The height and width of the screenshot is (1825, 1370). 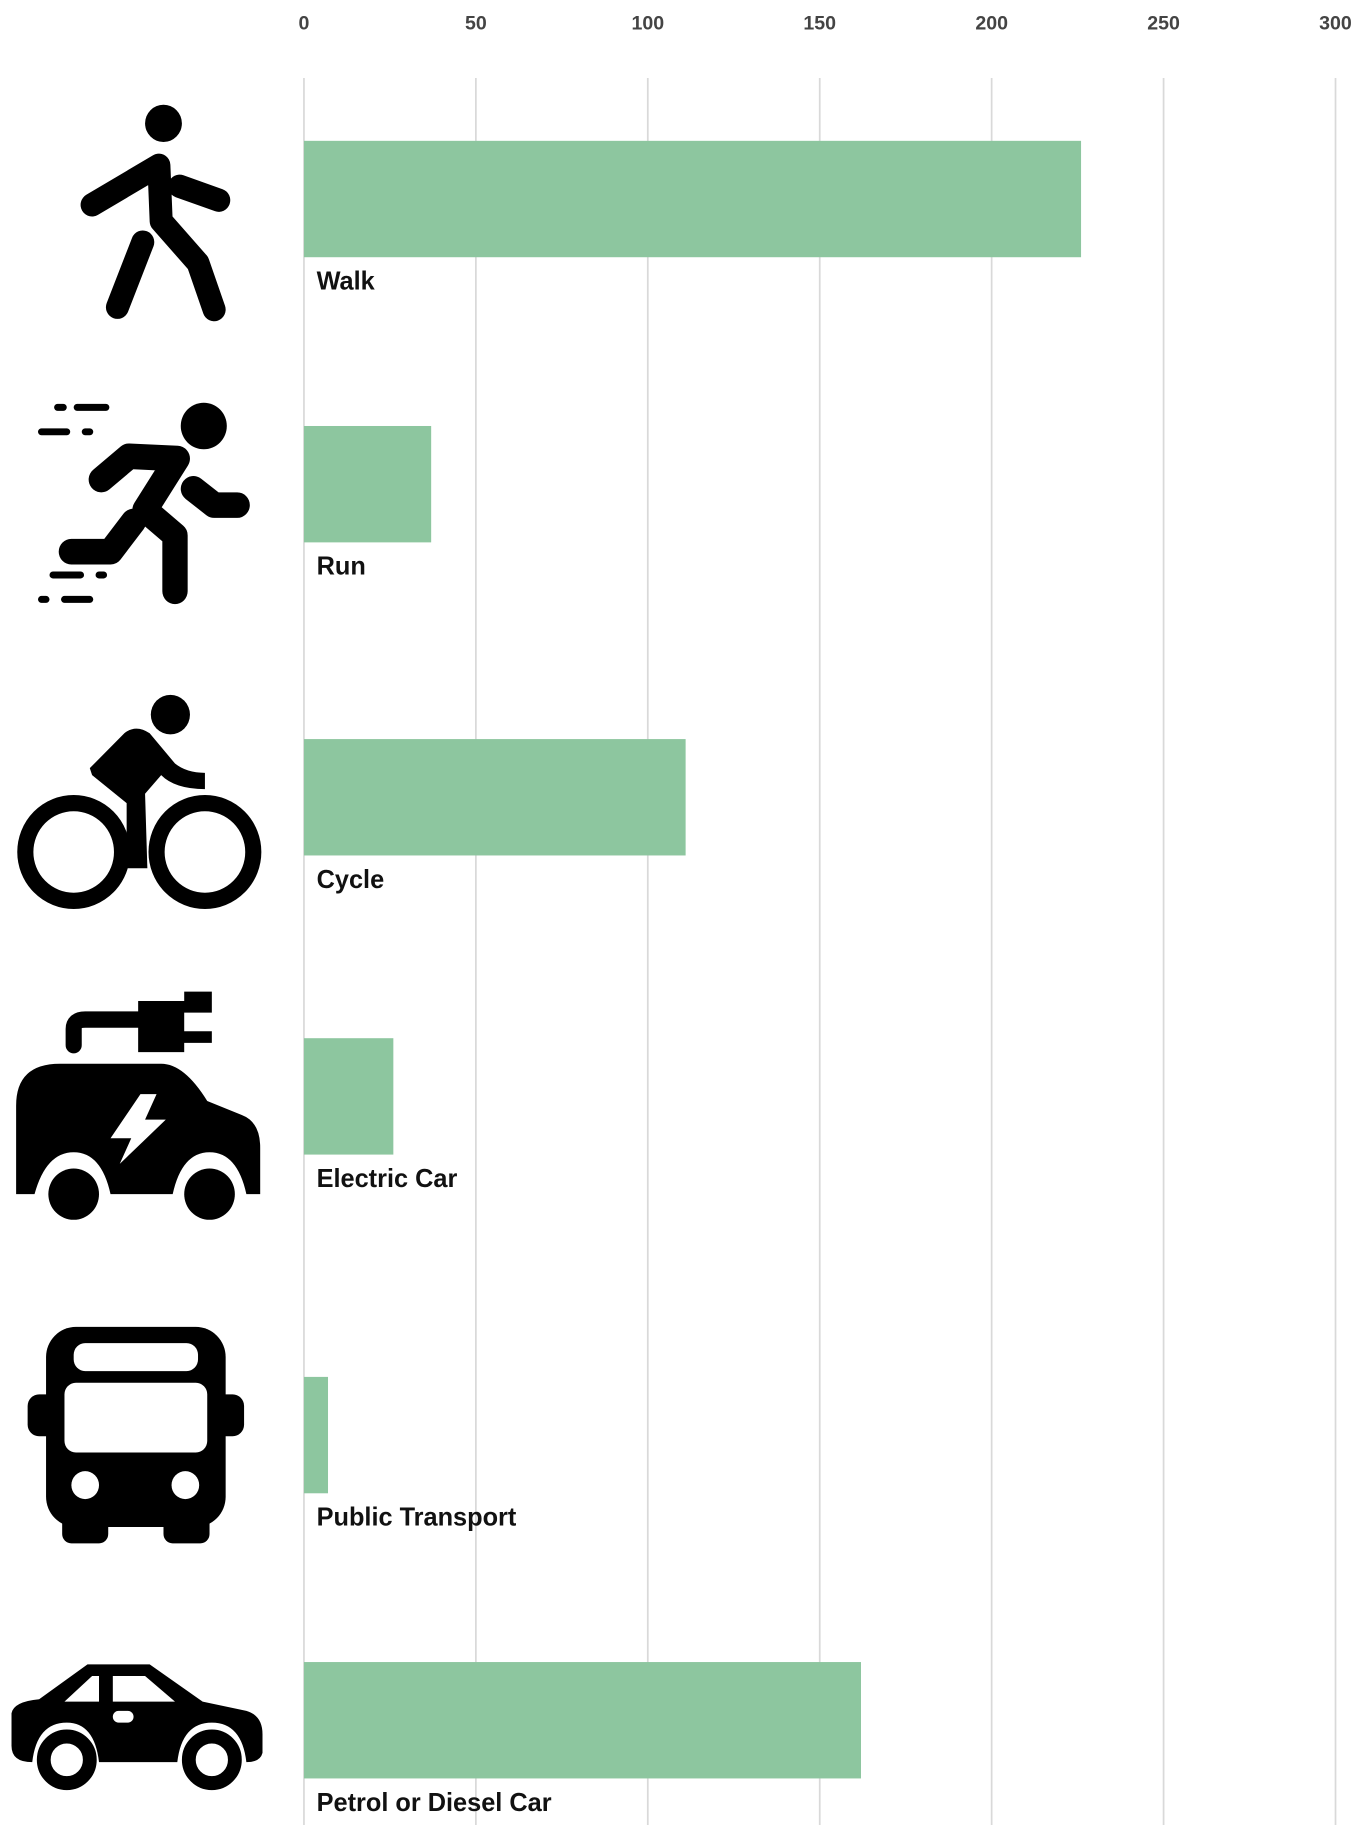 What do you see at coordinates (351, 880) in the screenshot?
I see `category-label: Cycle` at bounding box center [351, 880].